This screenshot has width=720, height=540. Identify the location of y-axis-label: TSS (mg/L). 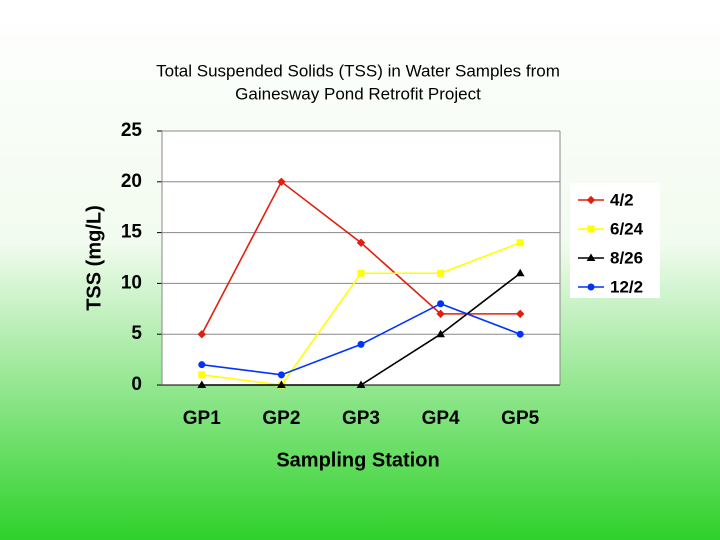
(94, 258).